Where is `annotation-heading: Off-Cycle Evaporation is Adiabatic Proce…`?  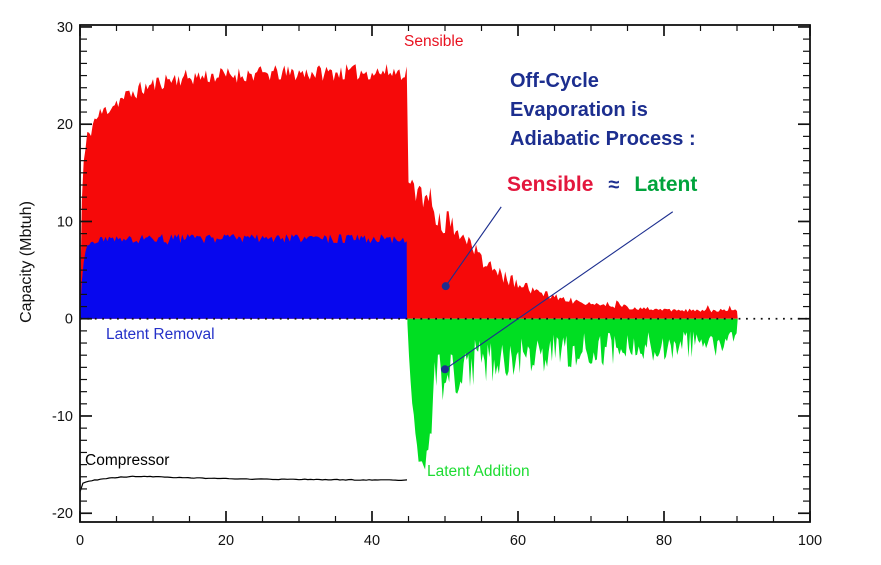 annotation-heading: Off-Cycle Evaporation is Adiabatic Proce… is located at coordinates (603, 110).